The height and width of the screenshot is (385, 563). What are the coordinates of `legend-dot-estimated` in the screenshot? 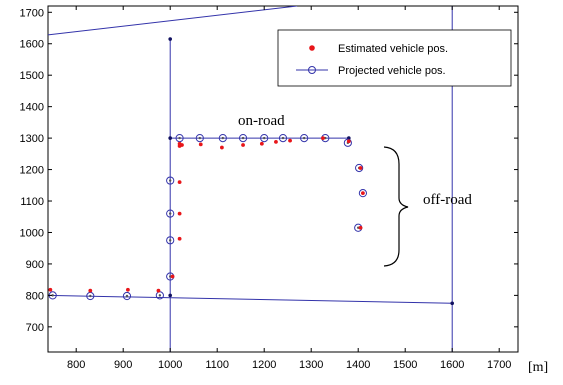 It's located at (312, 48).